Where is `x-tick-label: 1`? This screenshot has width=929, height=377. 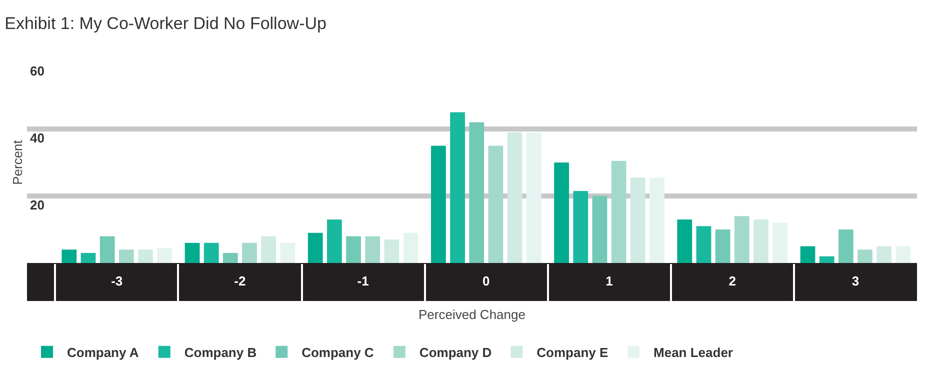
x-tick-label: 1 is located at coordinates (609, 281).